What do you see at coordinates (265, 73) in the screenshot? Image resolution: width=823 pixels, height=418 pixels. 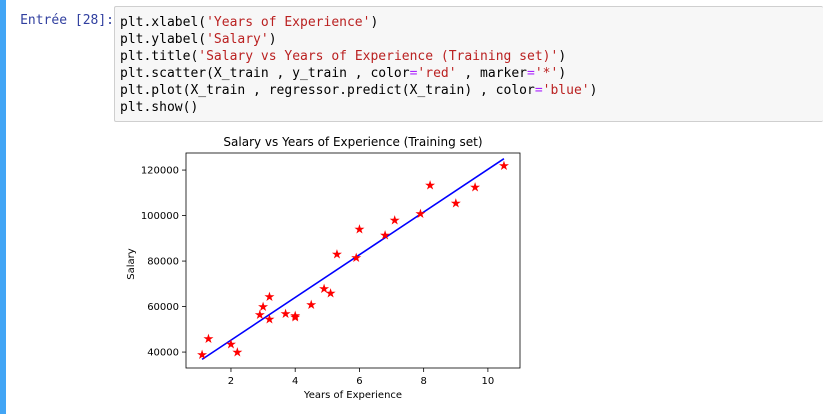 I see `code-text: plt.scatter(X_train , y_train , color` at bounding box center [265, 73].